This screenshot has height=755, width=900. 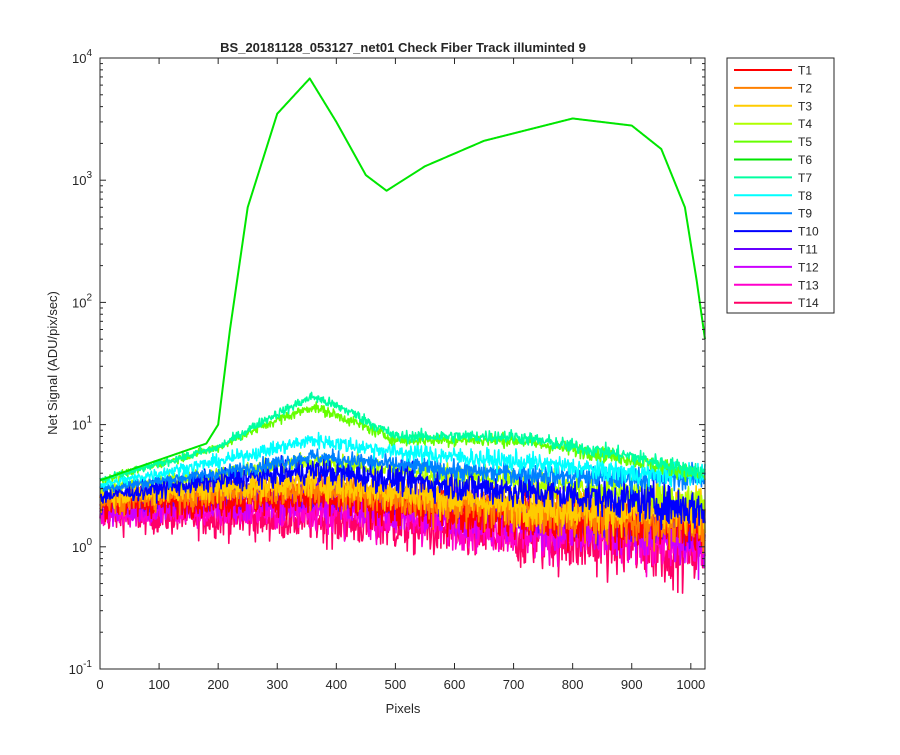 I want to click on x-tick-label: 0, so click(x=99, y=684).